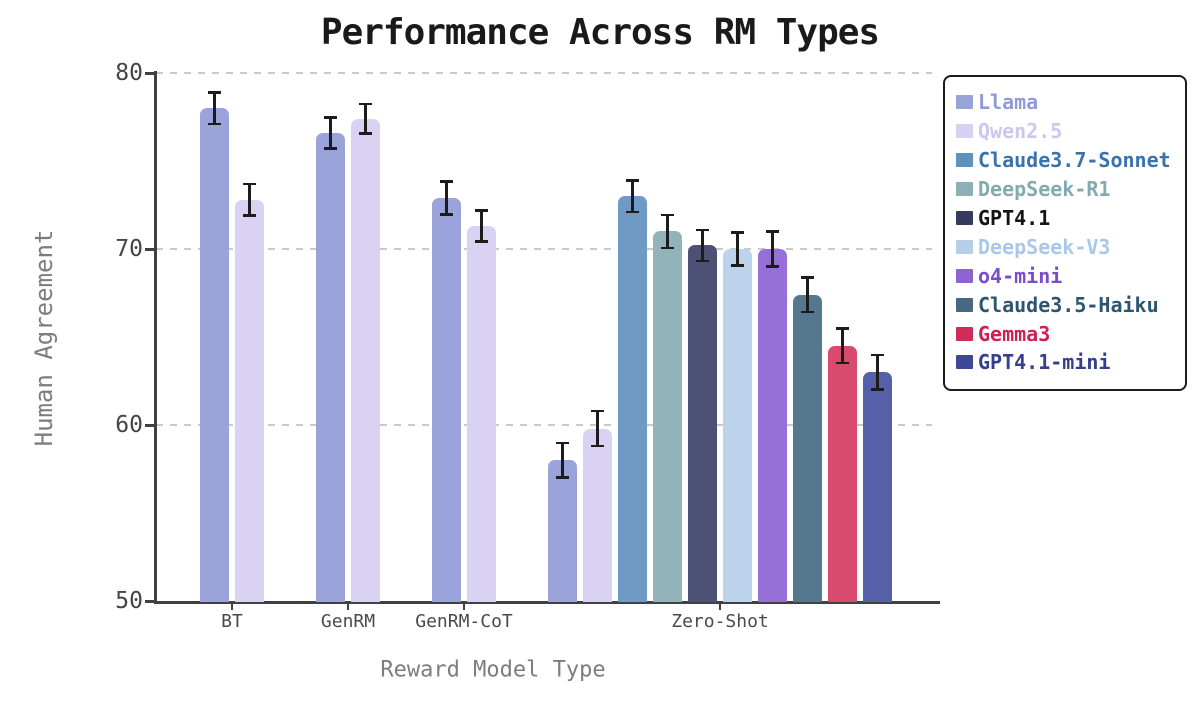 Image resolution: width=1200 pixels, height=707 pixels. Describe the element at coordinates (1014, 218) in the screenshot. I see `legend-label-gpt4-1: GPT4.1` at that location.